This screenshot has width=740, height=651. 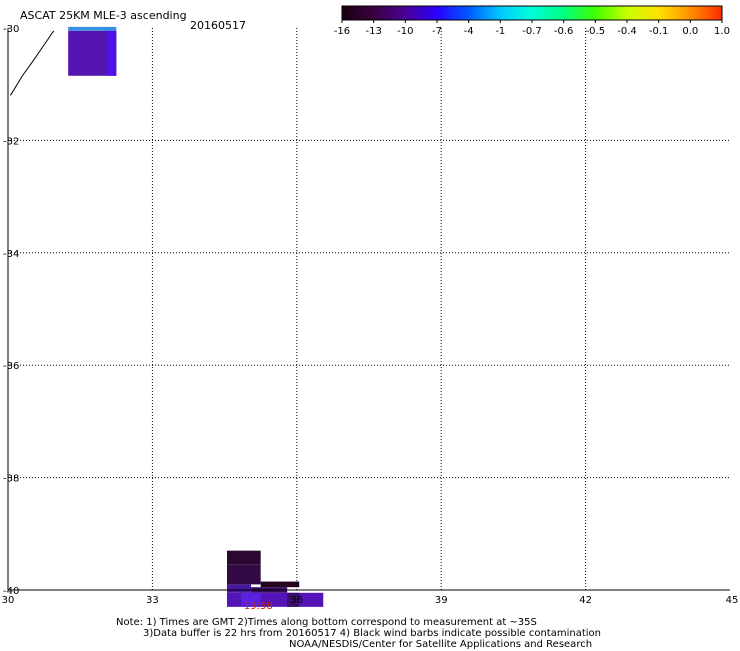 I want to click on colorbar-tick-label: -4, so click(x=469, y=31).